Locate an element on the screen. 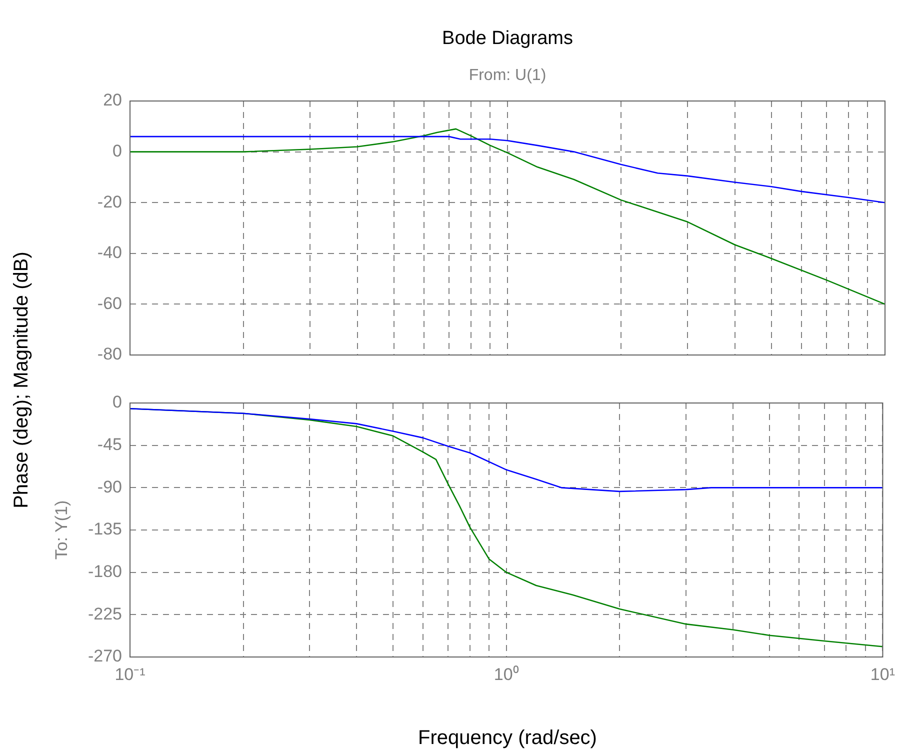  y-tick-label: -40 is located at coordinates (109, 252).